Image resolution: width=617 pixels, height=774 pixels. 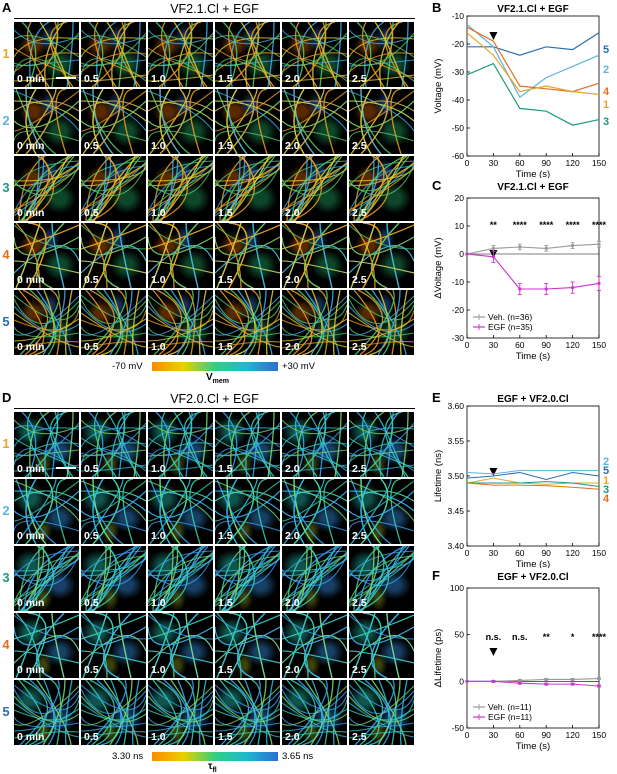 What do you see at coordinates (460, 635) in the screenshot?
I see `y-tick-label: 50` at bounding box center [460, 635].